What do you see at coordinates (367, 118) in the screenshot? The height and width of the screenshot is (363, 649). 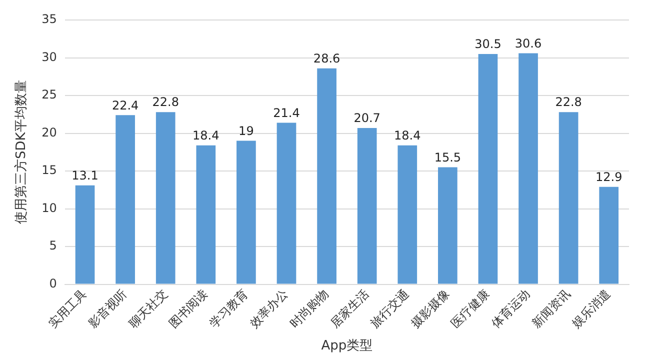 I see `data-label: 20.7` at bounding box center [367, 118].